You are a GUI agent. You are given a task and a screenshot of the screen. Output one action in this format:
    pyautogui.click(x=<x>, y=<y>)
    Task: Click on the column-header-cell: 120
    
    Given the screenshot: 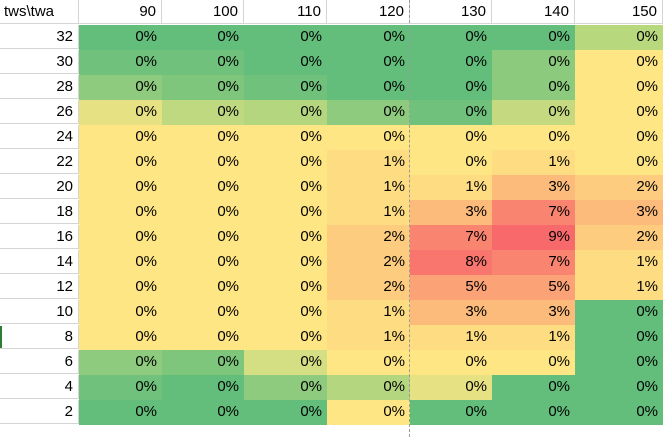 What is the action you would take?
    pyautogui.click(x=368, y=12)
    